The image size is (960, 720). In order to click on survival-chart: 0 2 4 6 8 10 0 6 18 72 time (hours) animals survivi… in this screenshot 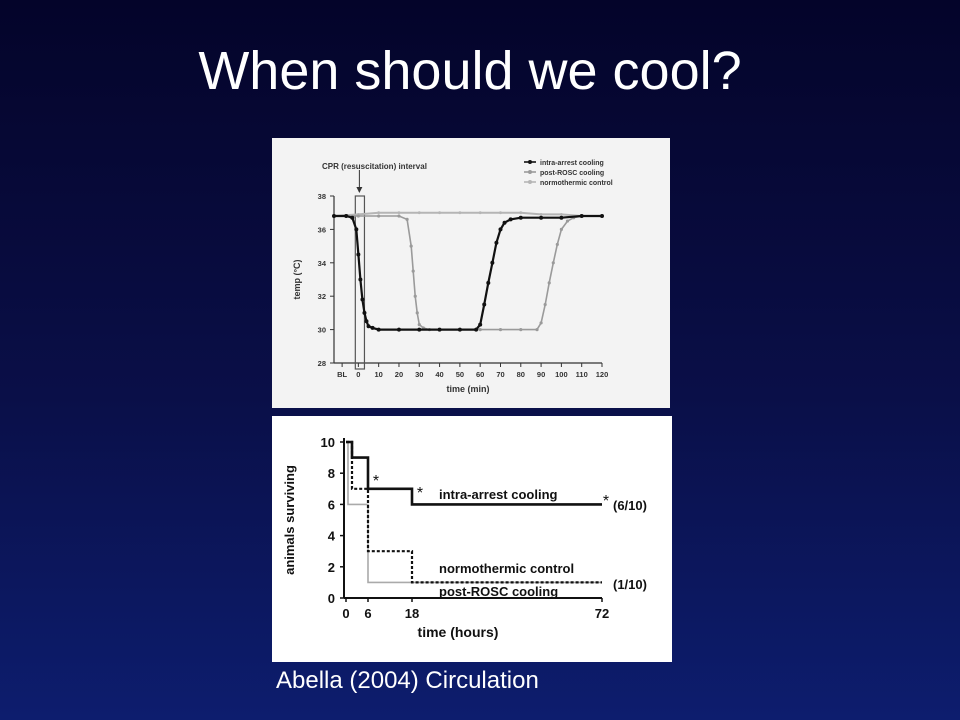, I will do `click(472, 539)`.